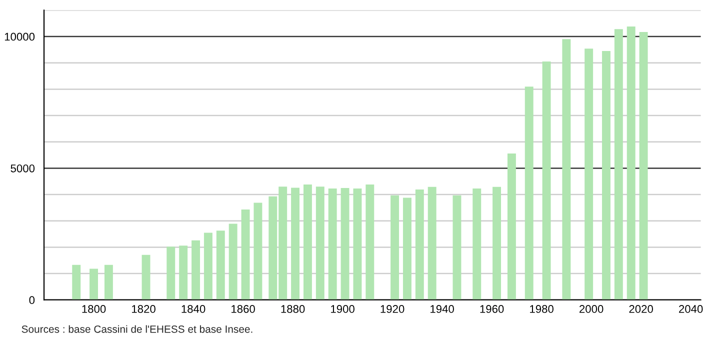 This screenshot has width=710, height=340. Describe the element at coordinates (19, 36) in the screenshot. I see `y-tick-label: 10000` at that location.